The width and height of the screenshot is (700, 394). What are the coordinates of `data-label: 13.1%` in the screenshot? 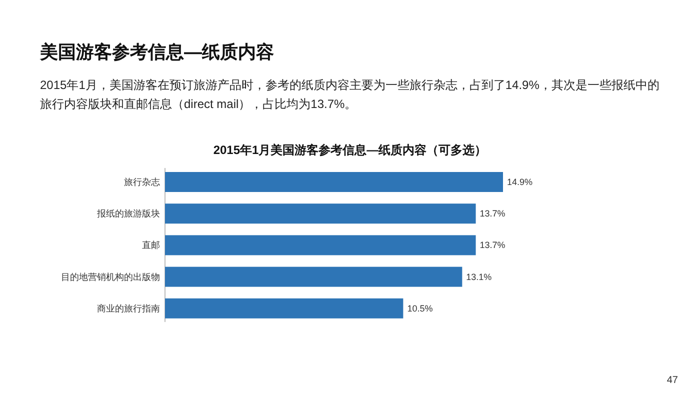 It's located at (479, 277).